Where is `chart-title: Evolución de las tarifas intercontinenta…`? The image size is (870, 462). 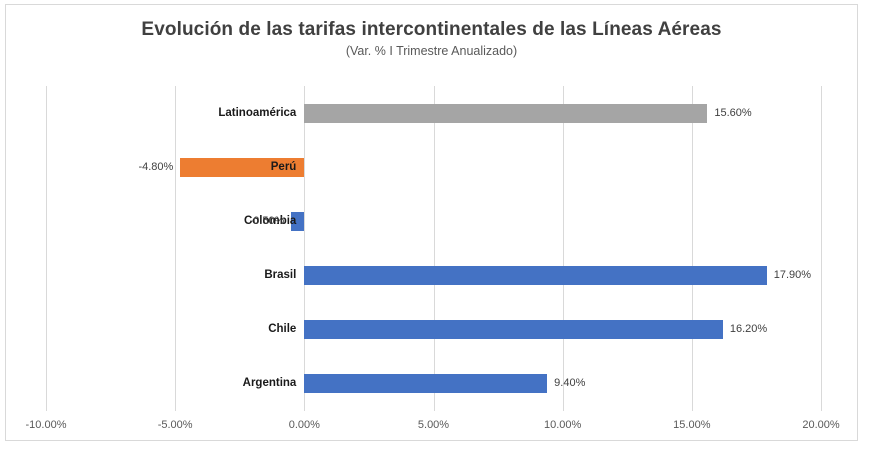 chart-title: Evolución de las tarifas intercontinenta… is located at coordinates (431, 29).